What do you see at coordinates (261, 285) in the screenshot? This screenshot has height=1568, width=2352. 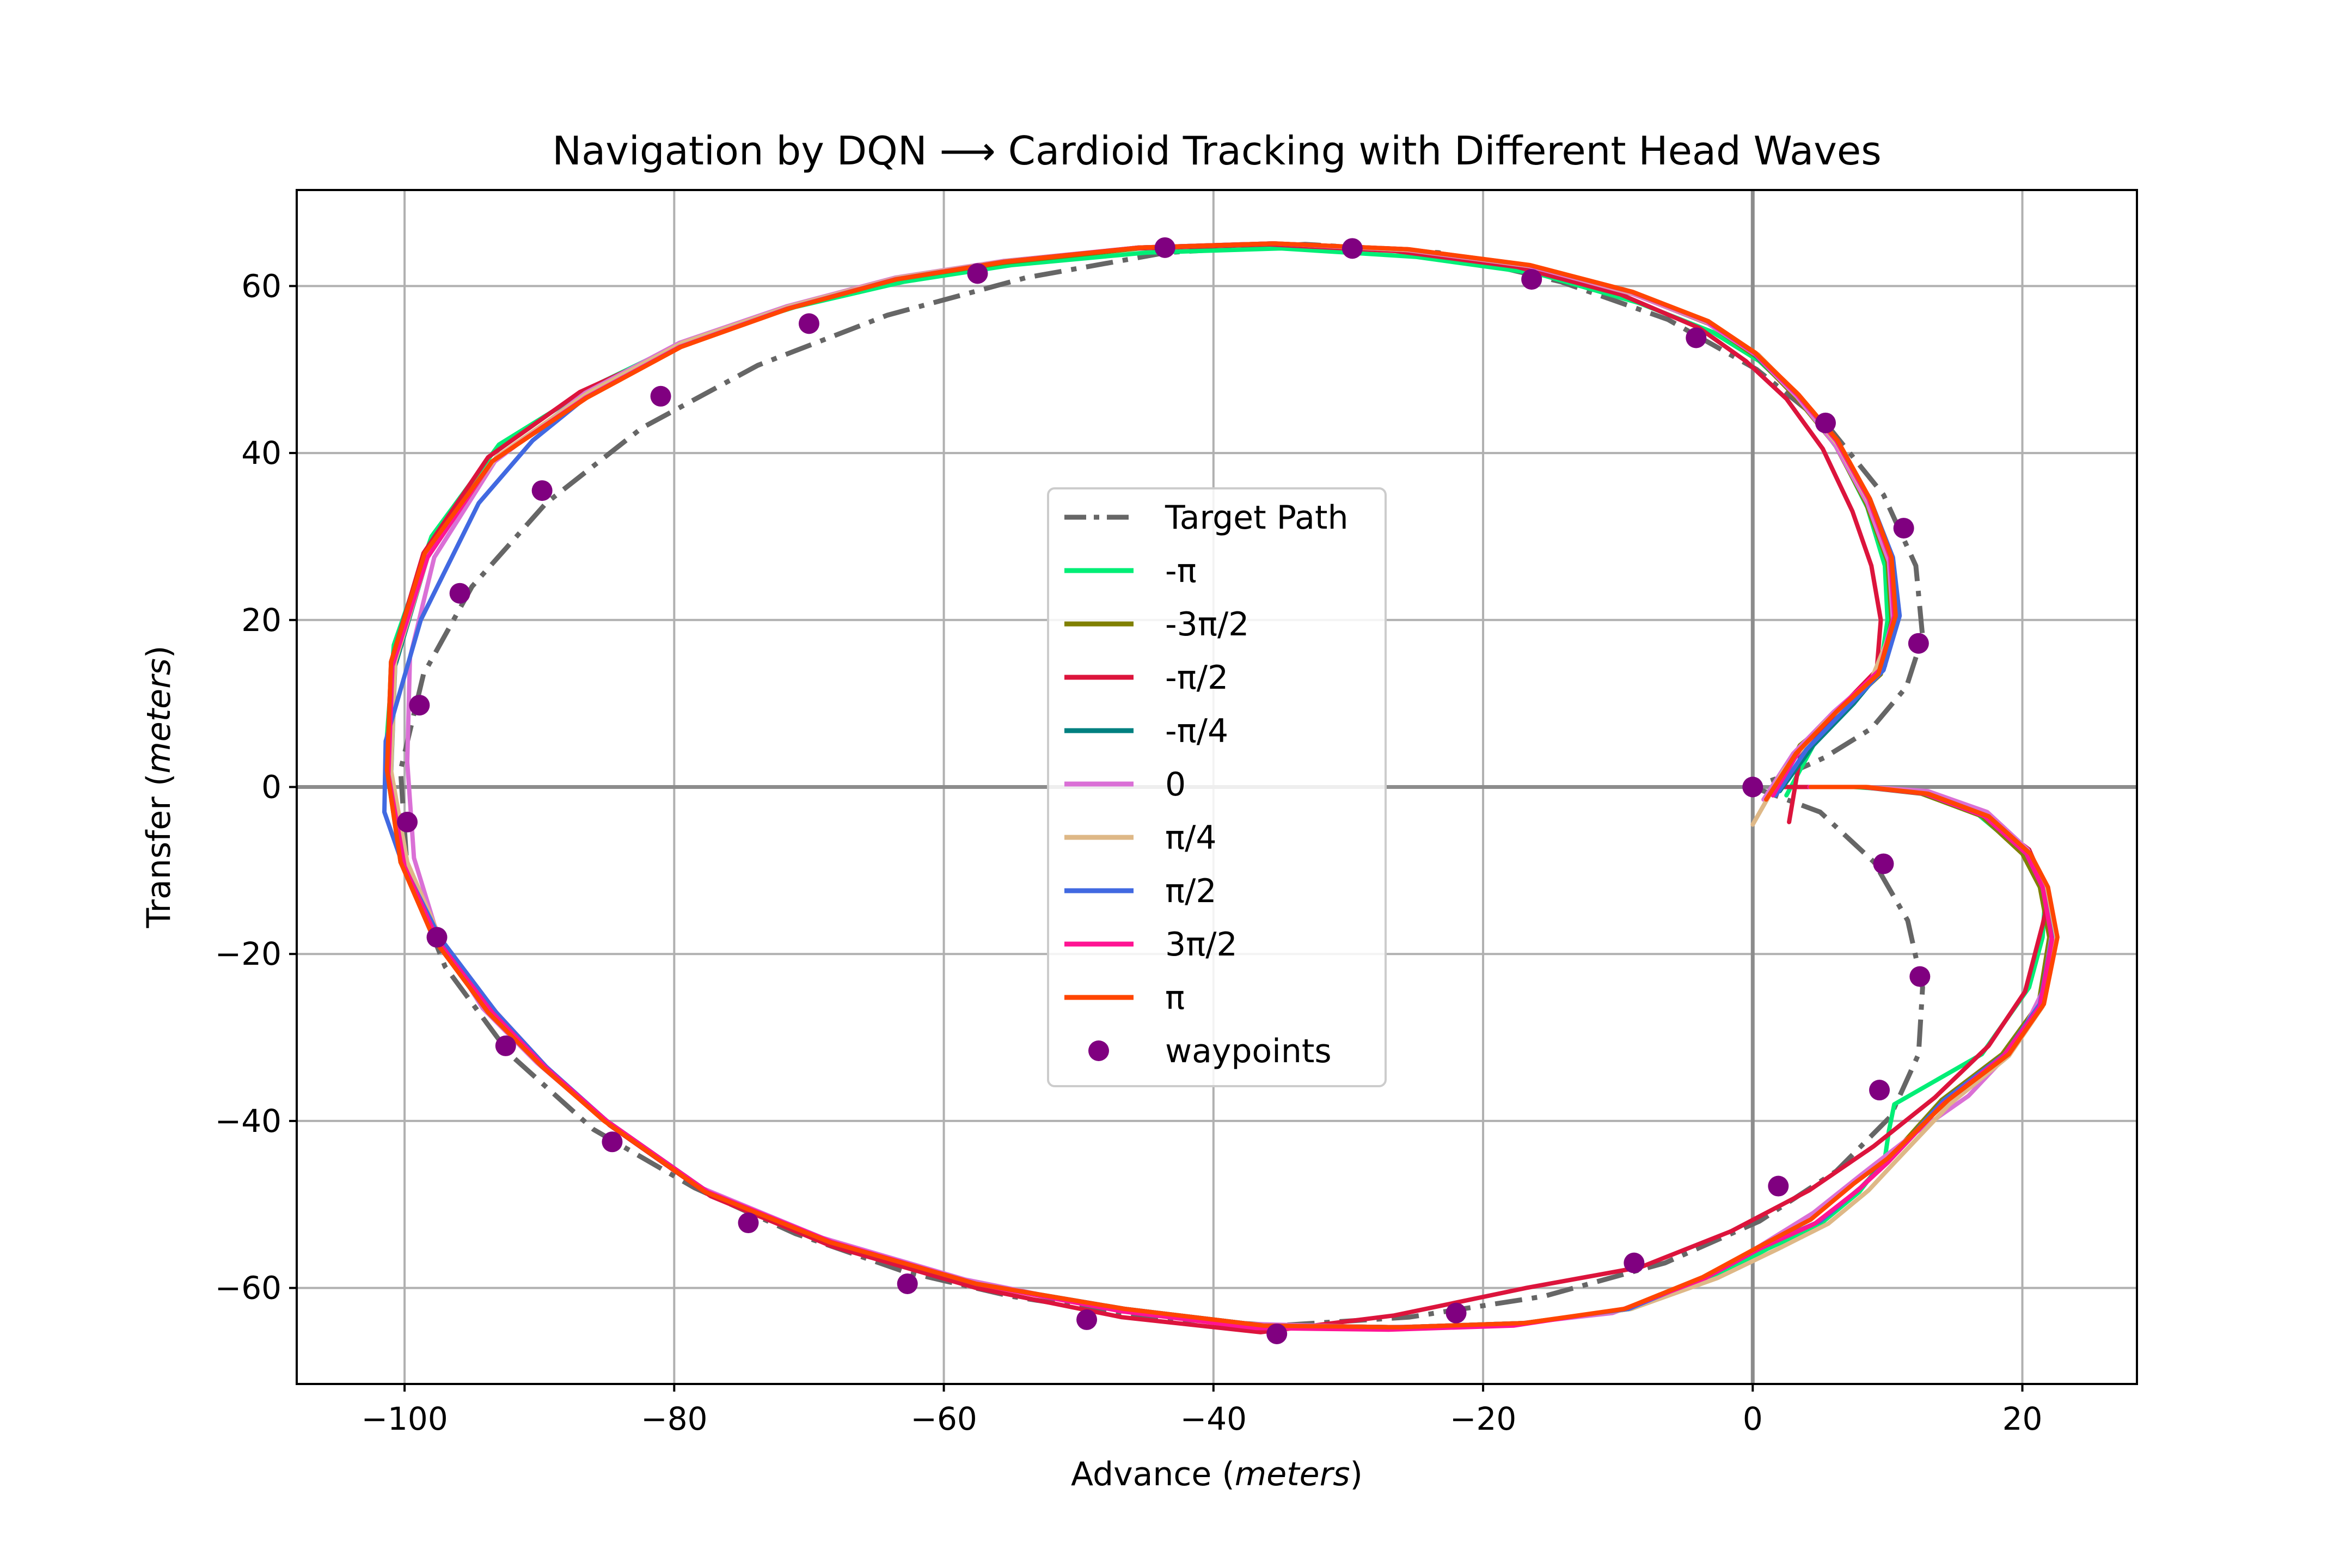 I see `y-tick-label: 60` at bounding box center [261, 285].